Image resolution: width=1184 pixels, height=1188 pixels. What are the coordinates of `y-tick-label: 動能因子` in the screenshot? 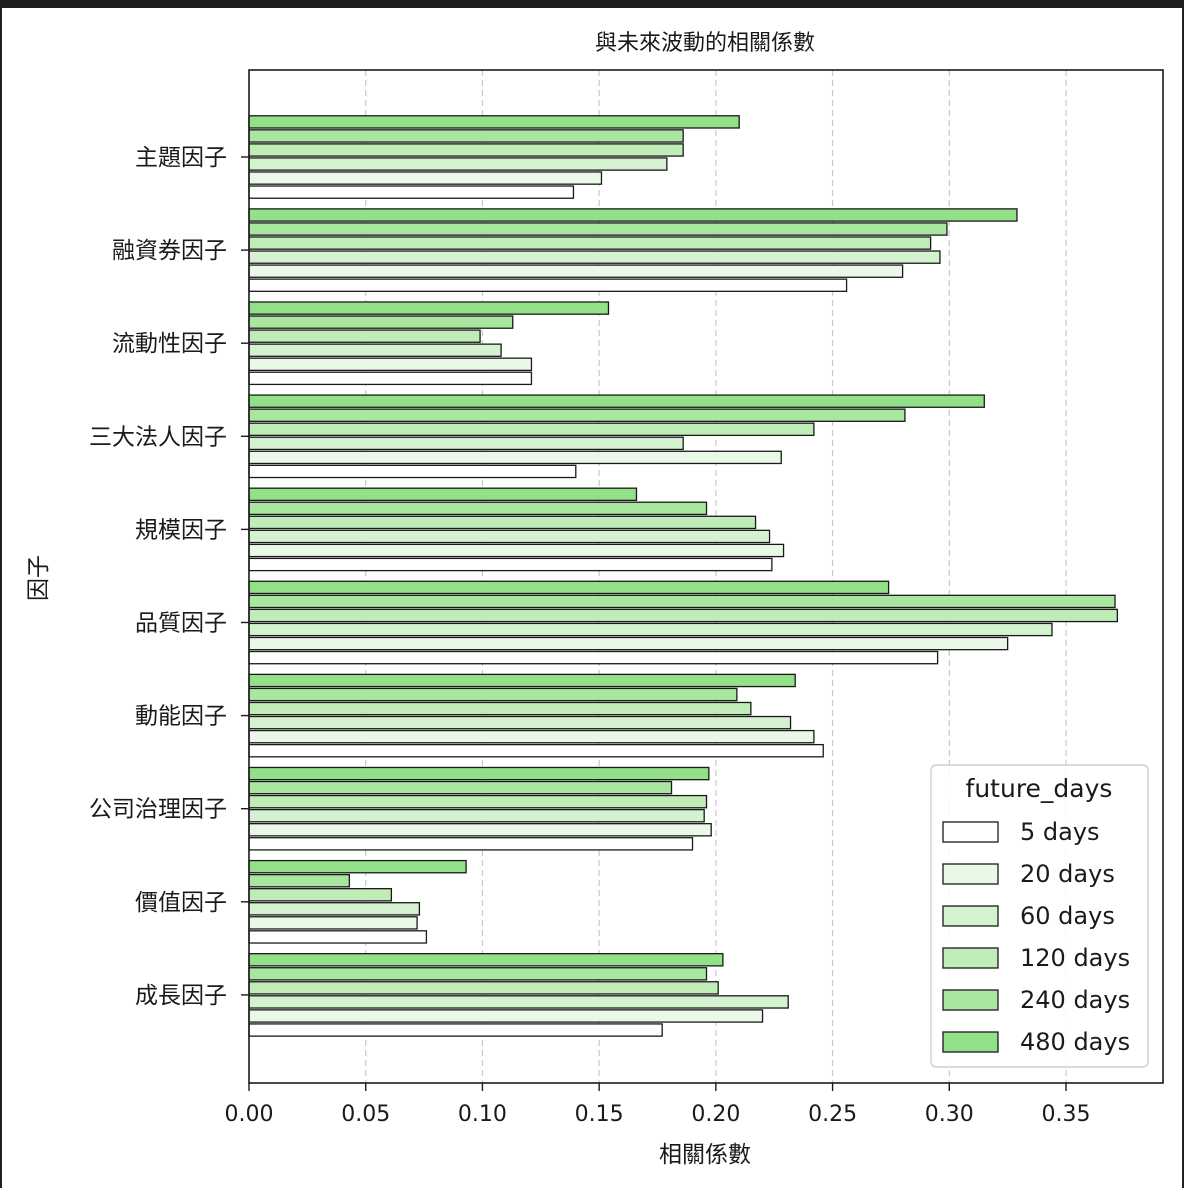 It's located at (181, 717).